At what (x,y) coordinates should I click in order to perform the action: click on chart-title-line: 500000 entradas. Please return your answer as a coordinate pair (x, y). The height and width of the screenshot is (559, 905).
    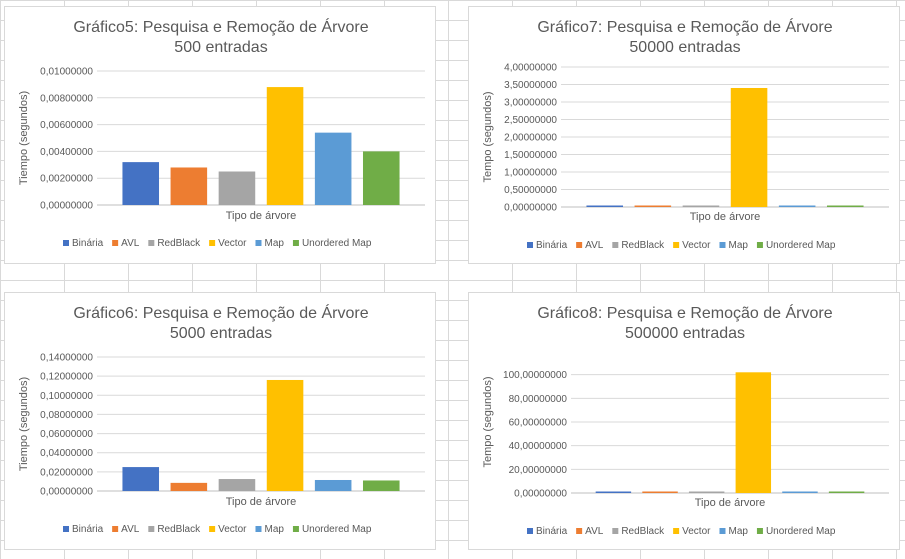
    Looking at the image, I should click on (685, 333).